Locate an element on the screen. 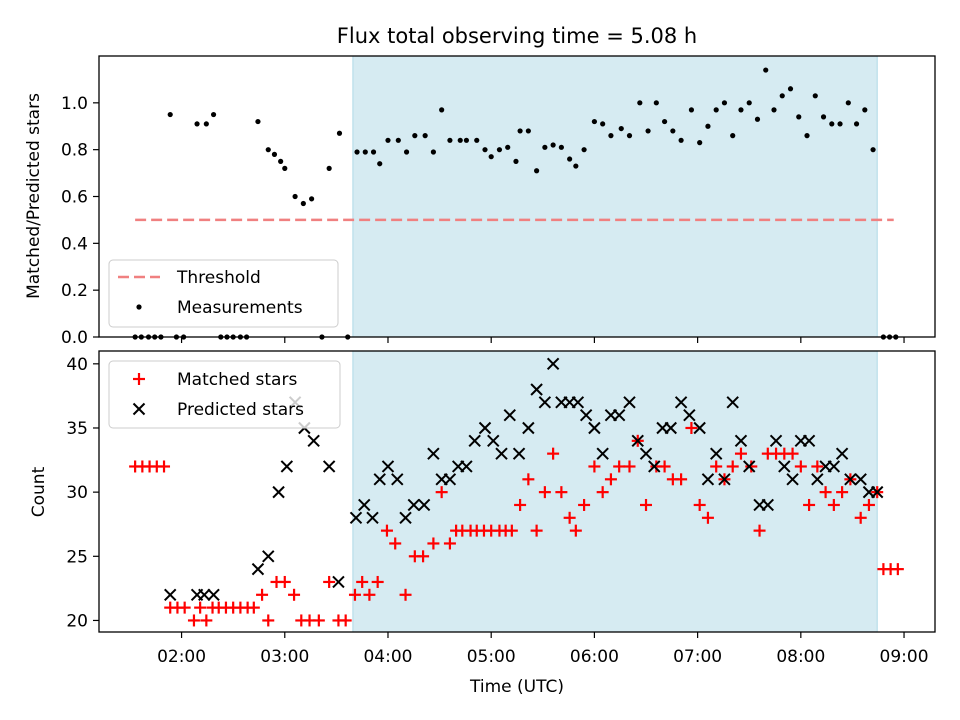 The image size is (960, 720). legend-matched-swatch is located at coordinates (139, 379).